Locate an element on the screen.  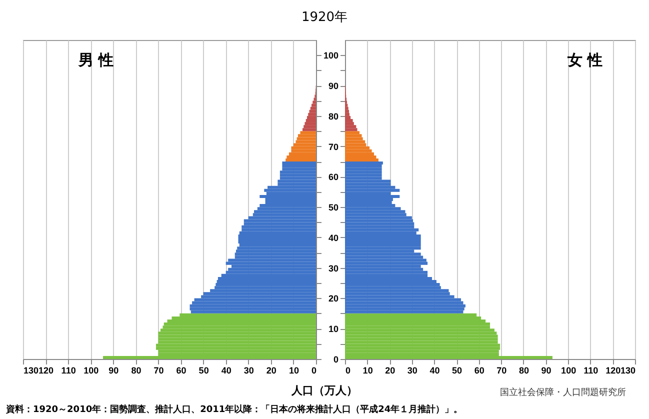
y-tick-label: 20 is located at coordinates (333, 299).